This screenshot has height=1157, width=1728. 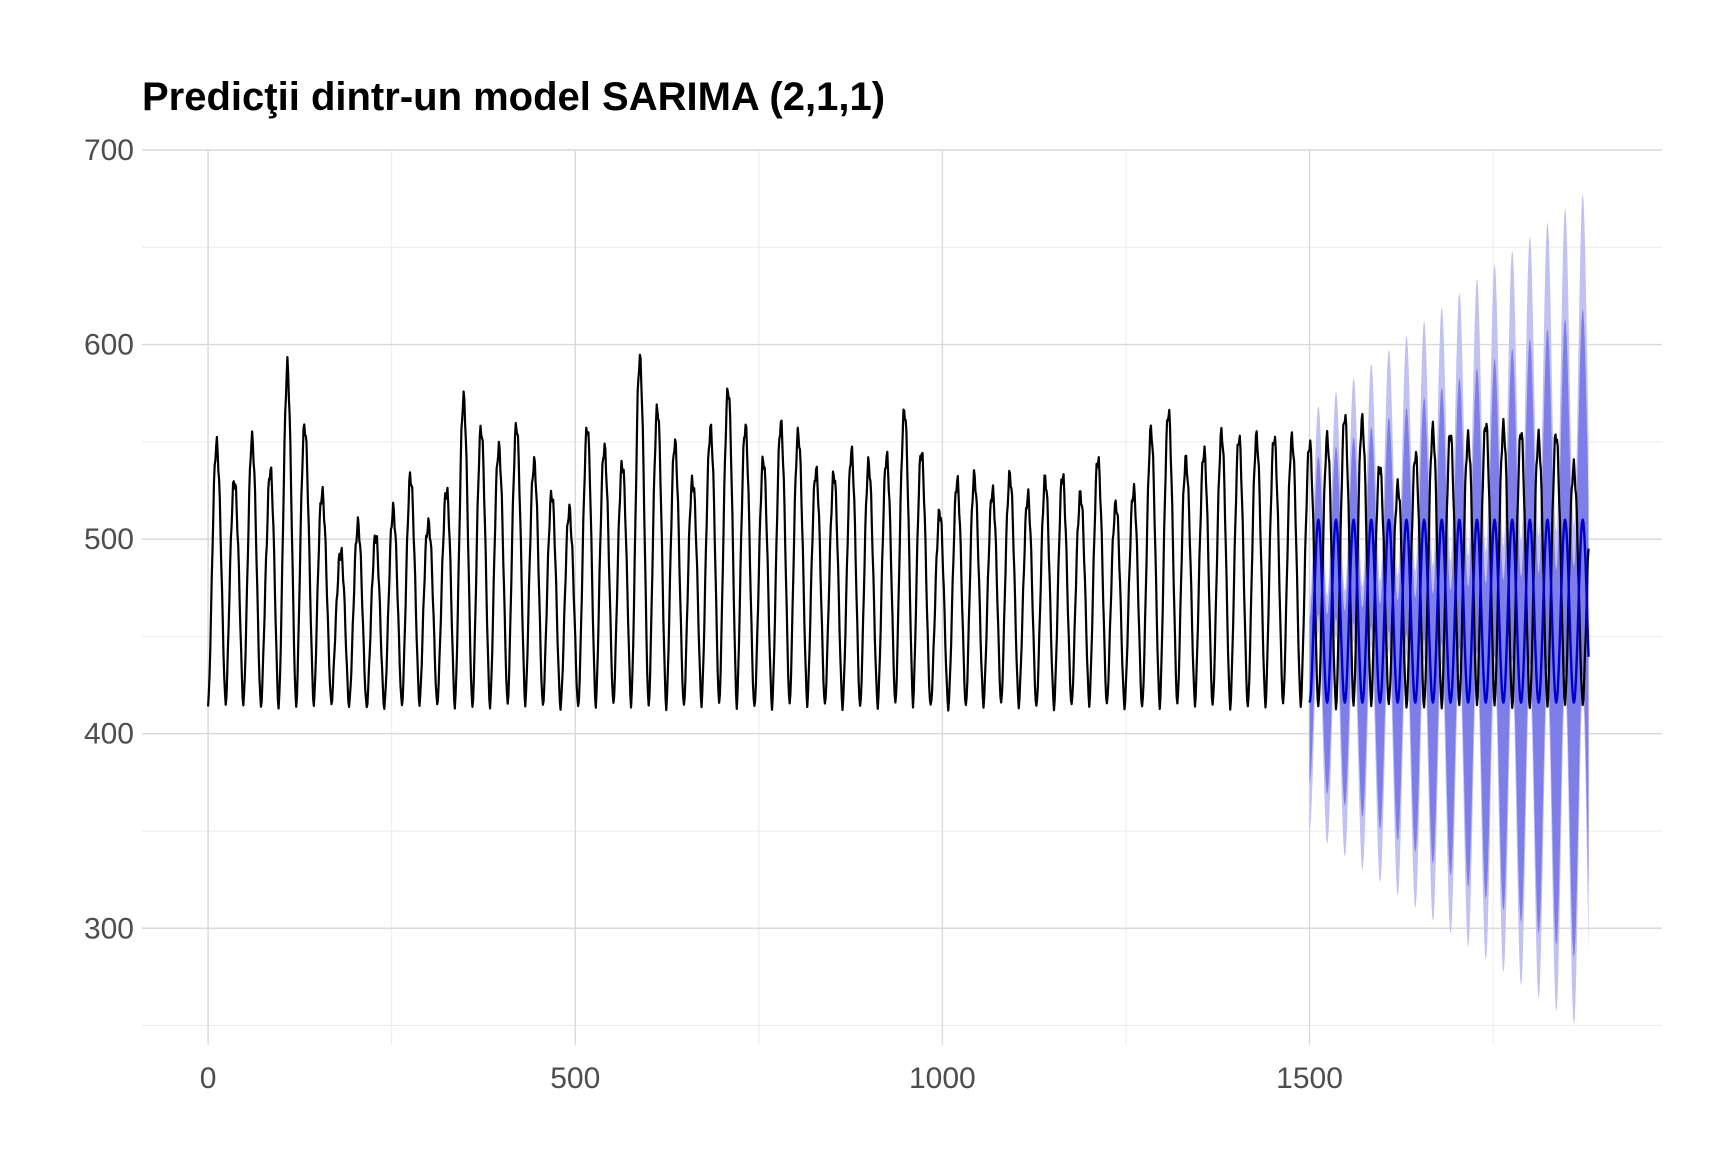 What do you see at coordinates (575, 1078) in the screenshot?
I see `x-tick-label: 500` at bounding box center [575, 1078].